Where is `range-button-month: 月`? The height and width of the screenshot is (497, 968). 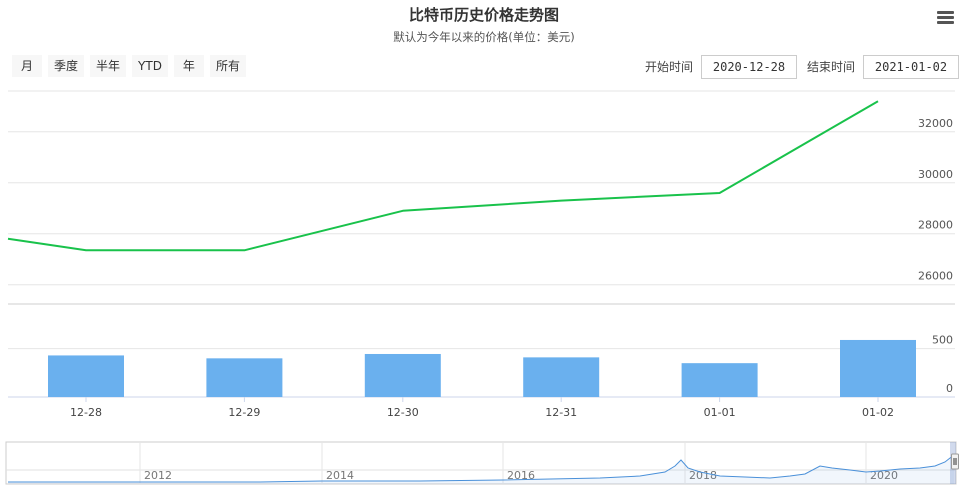 range-button-month: 月 is located at coordinates (27, 66).